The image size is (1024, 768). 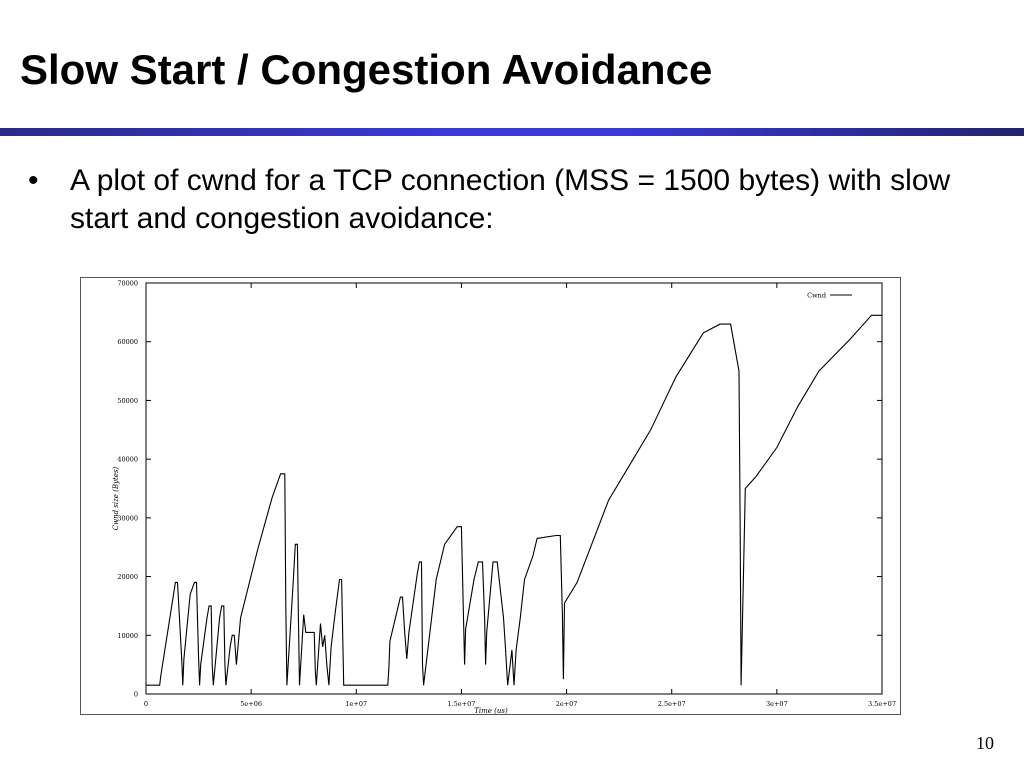 What do you see at coordinates (136, 695) in the screenshot?
I see `y-tick-label: 0` at bounding box center [136, 695].